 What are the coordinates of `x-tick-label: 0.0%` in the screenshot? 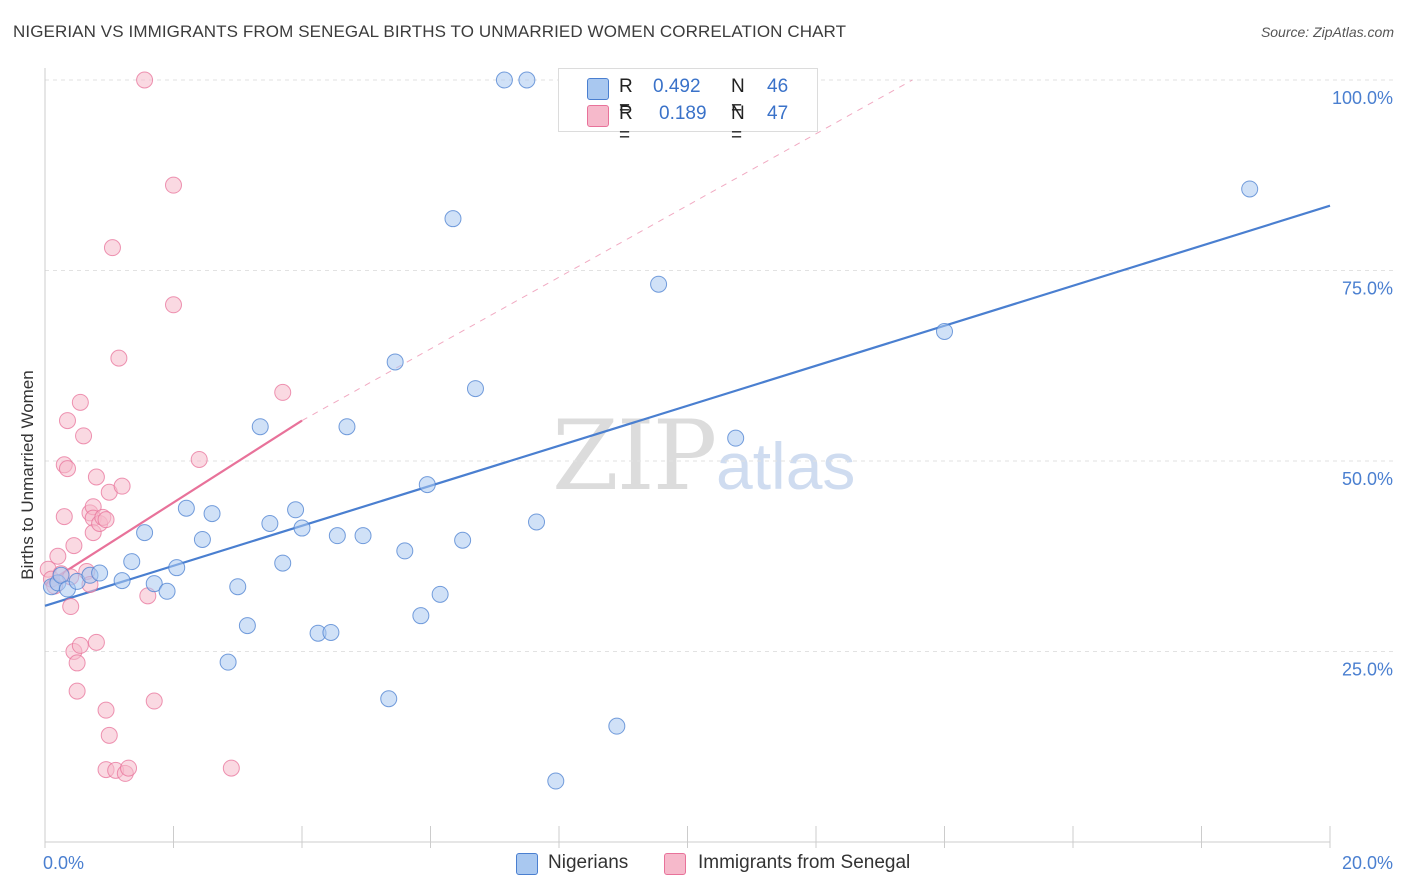 It's located at (63, 863).